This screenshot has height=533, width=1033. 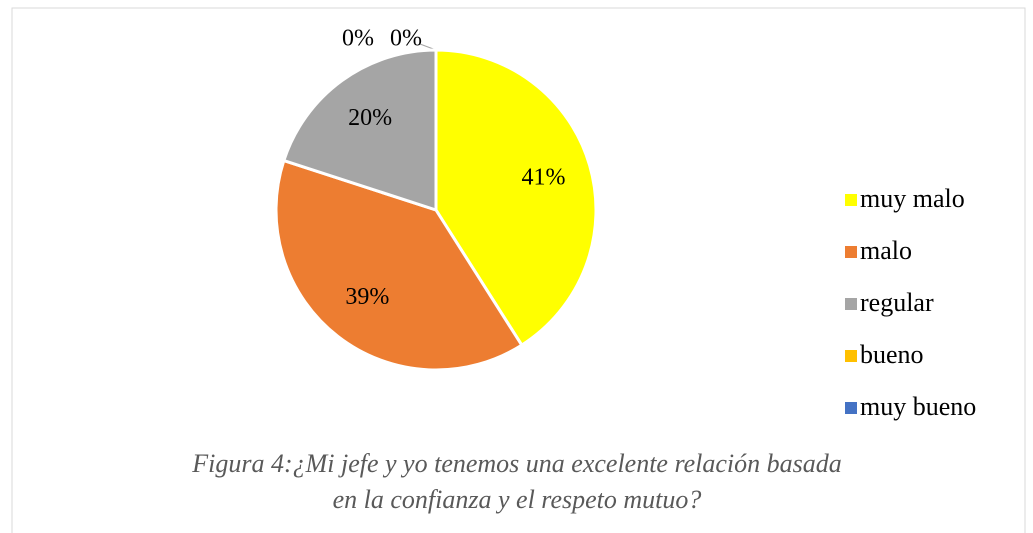 What do you see at coordinates (886, 250) in the screenshot?
I see `legend-label: malo` at bounding box center [886, 250].